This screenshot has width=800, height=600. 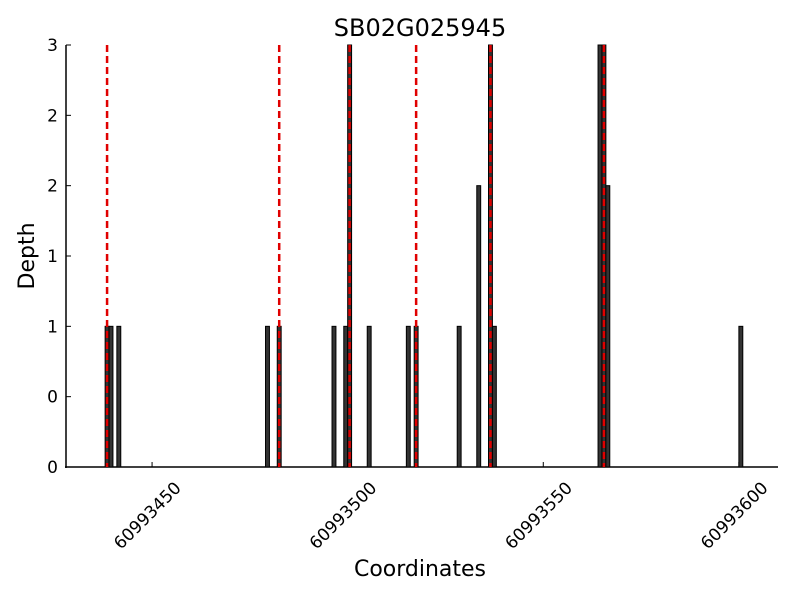 What do you see at coordinates (420, 28) in the screenshot?
I see `chart-title: SB02G025945` at bounding box center [420, 28].